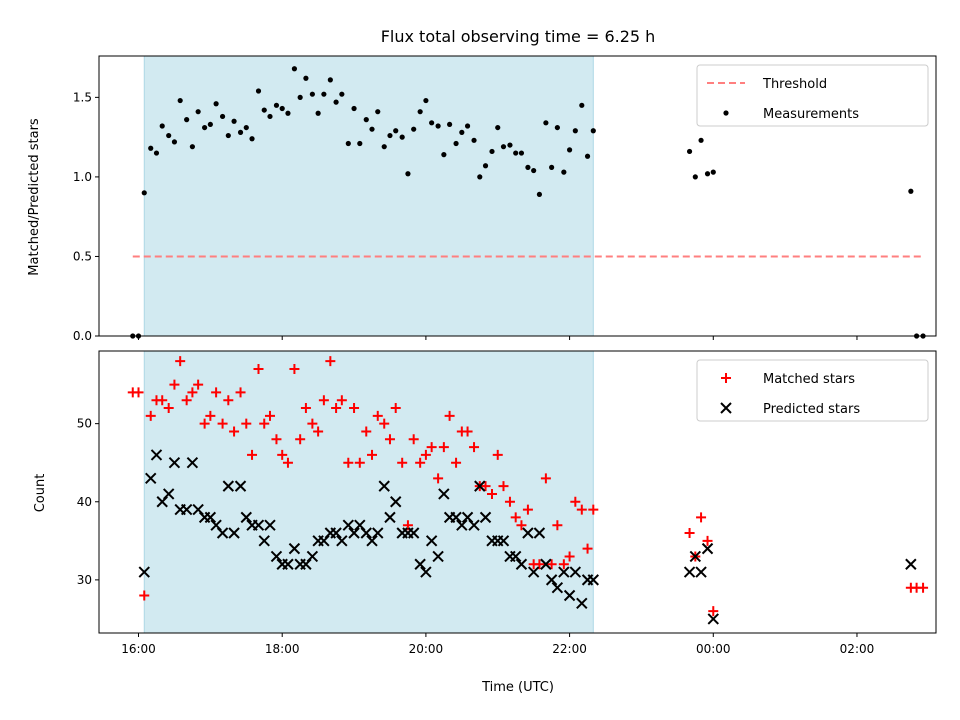  Describe the element at coordinates (517, 687) in the screenshot. I see `bottom-xlabel: Time (UTC)` at that location.